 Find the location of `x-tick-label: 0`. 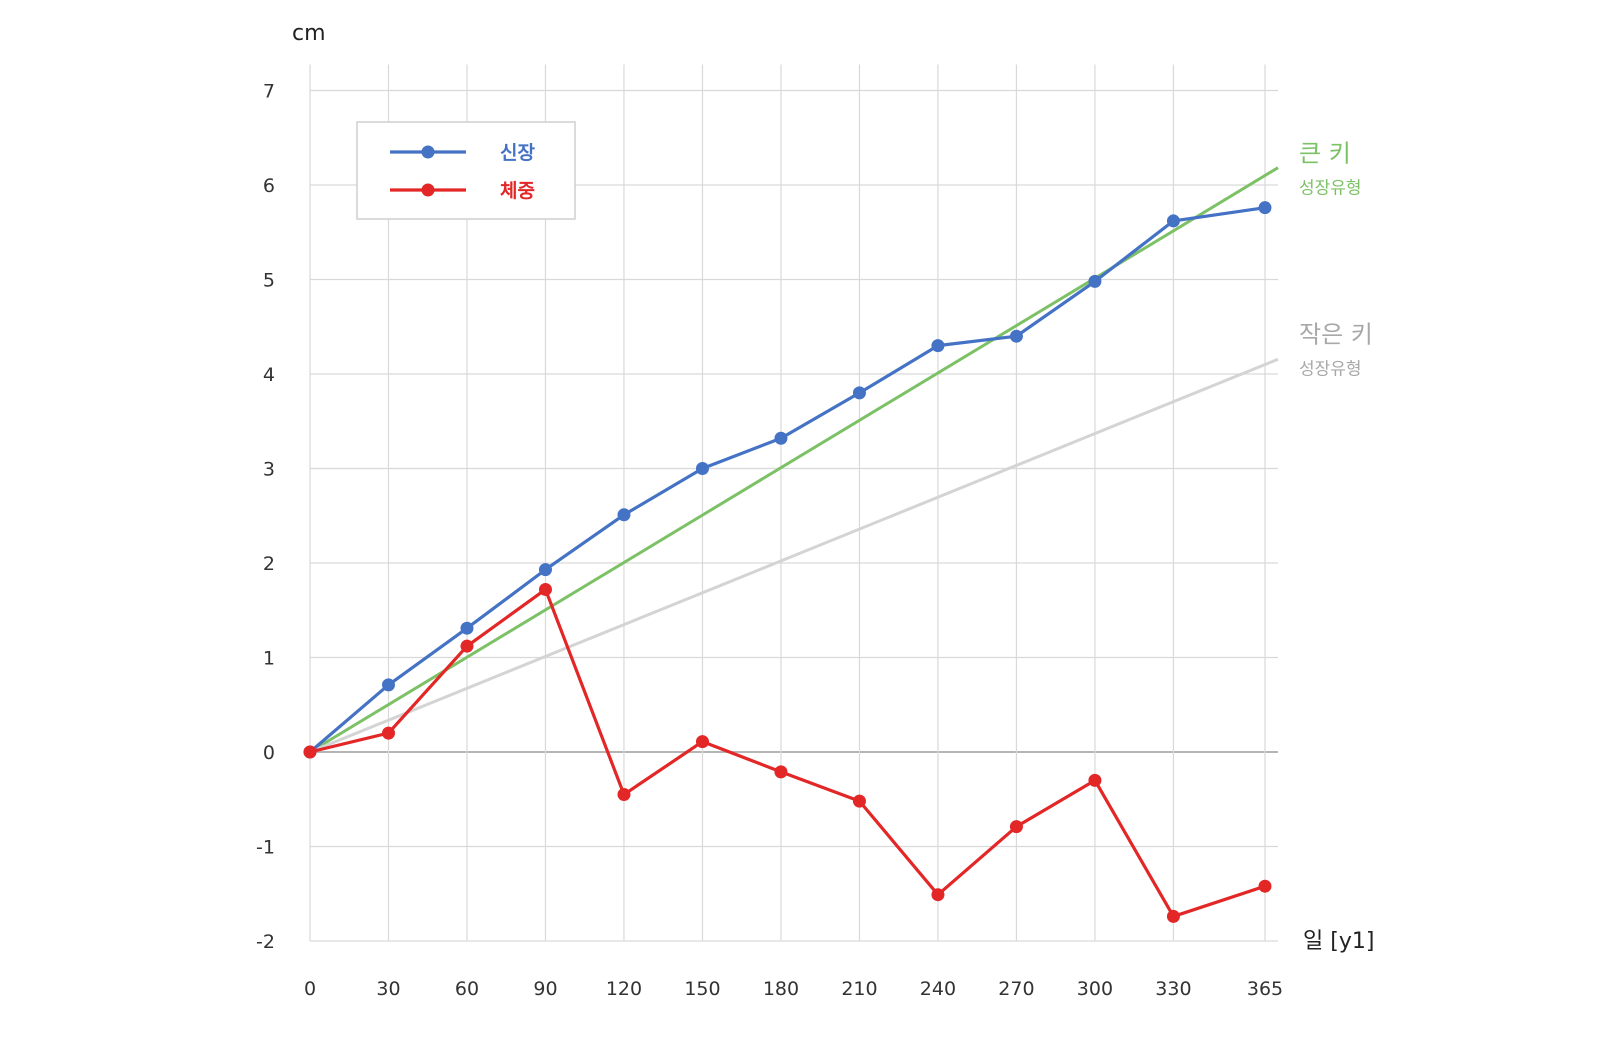

x-tick-label: 0 is located at coordinates (310, 989).